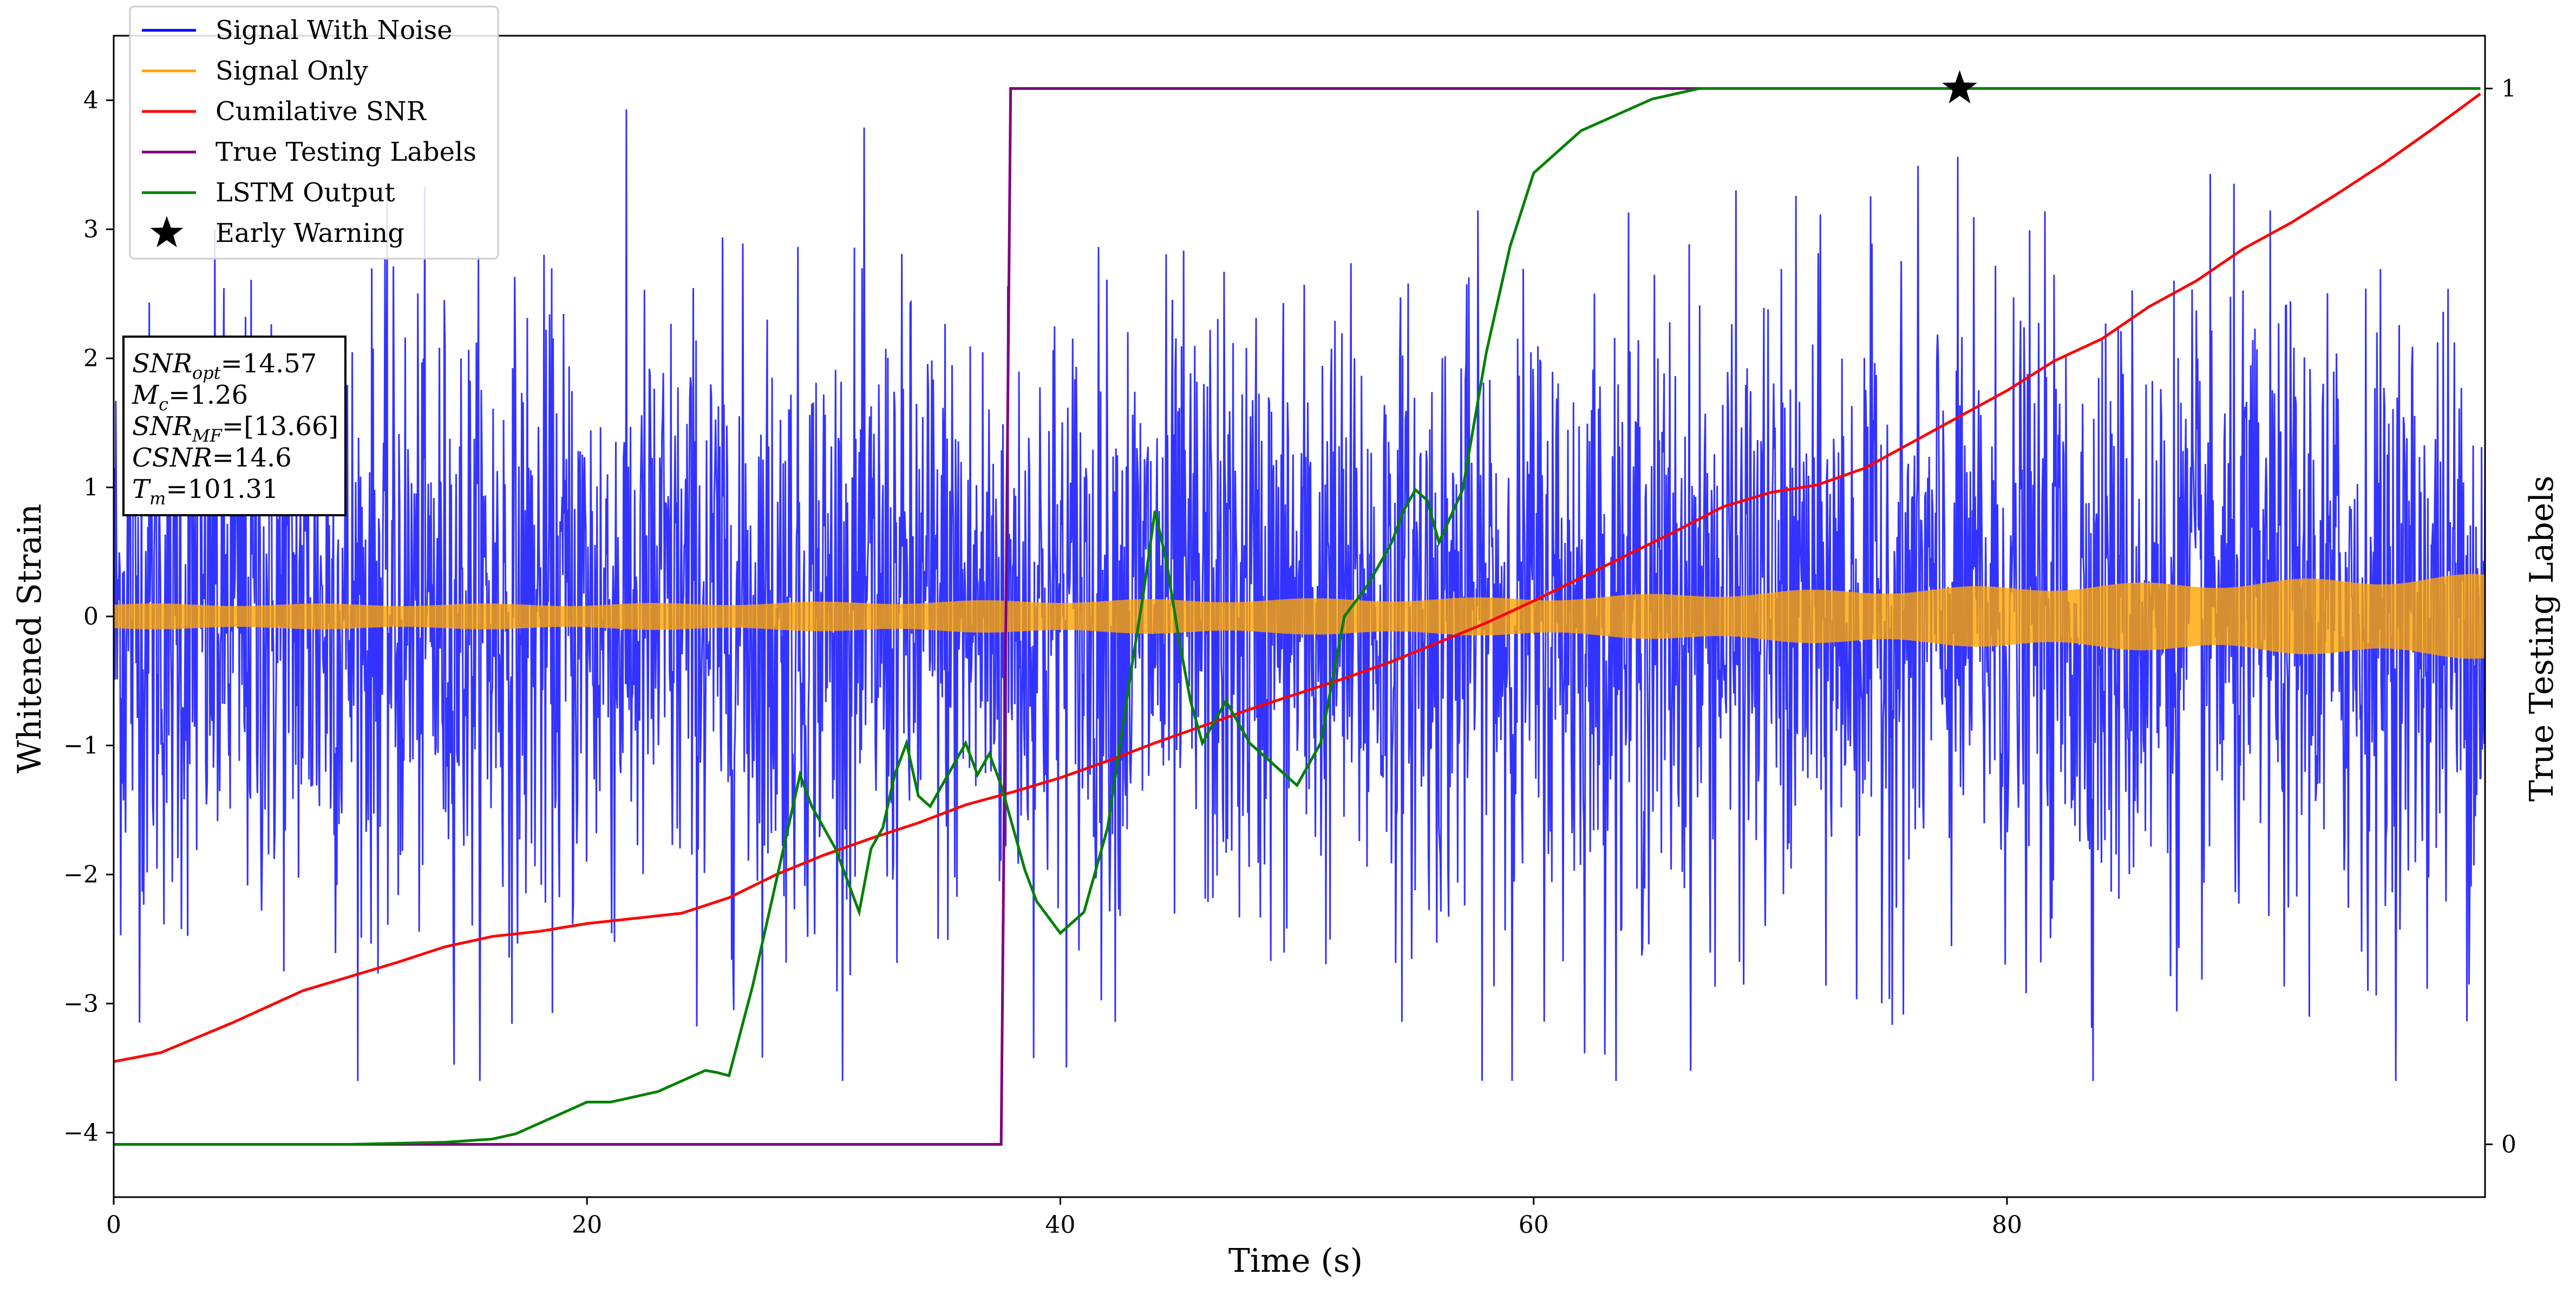 Image resolution: width=2576 pixels, height=1294 pixels. Describe the element at coordinates (1959, 87) in the screenshot. I see `early-warning-marker` at that location.